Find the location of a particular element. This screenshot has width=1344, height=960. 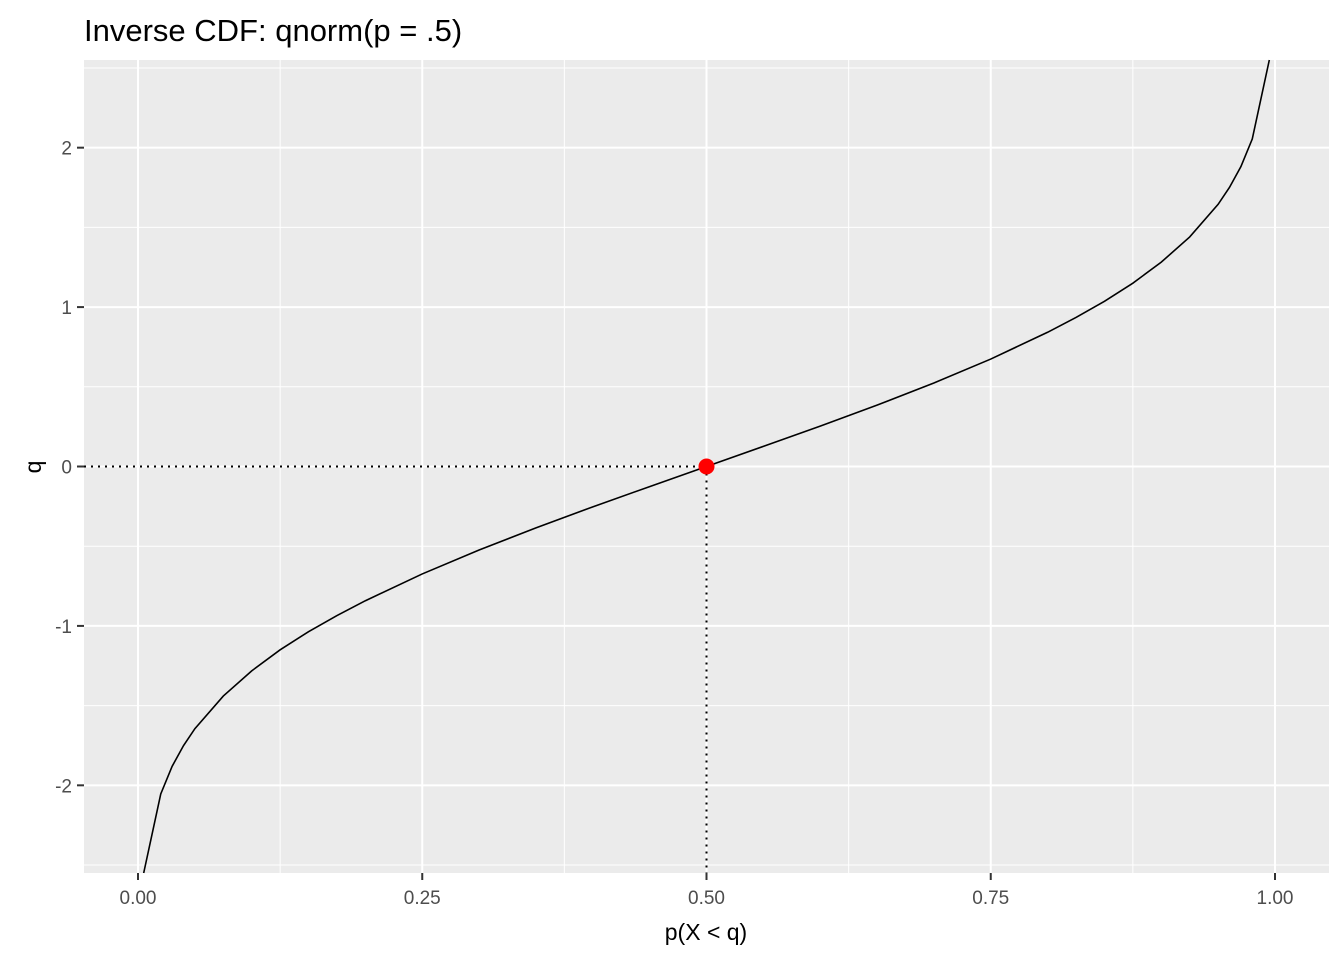

x-tick-label: 1.00 is located at coordinates (1275, 898).